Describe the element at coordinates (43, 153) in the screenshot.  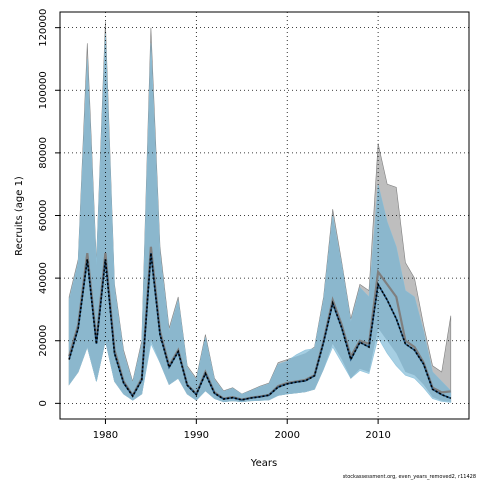
I see `y-tick-label: 80000` at that location.